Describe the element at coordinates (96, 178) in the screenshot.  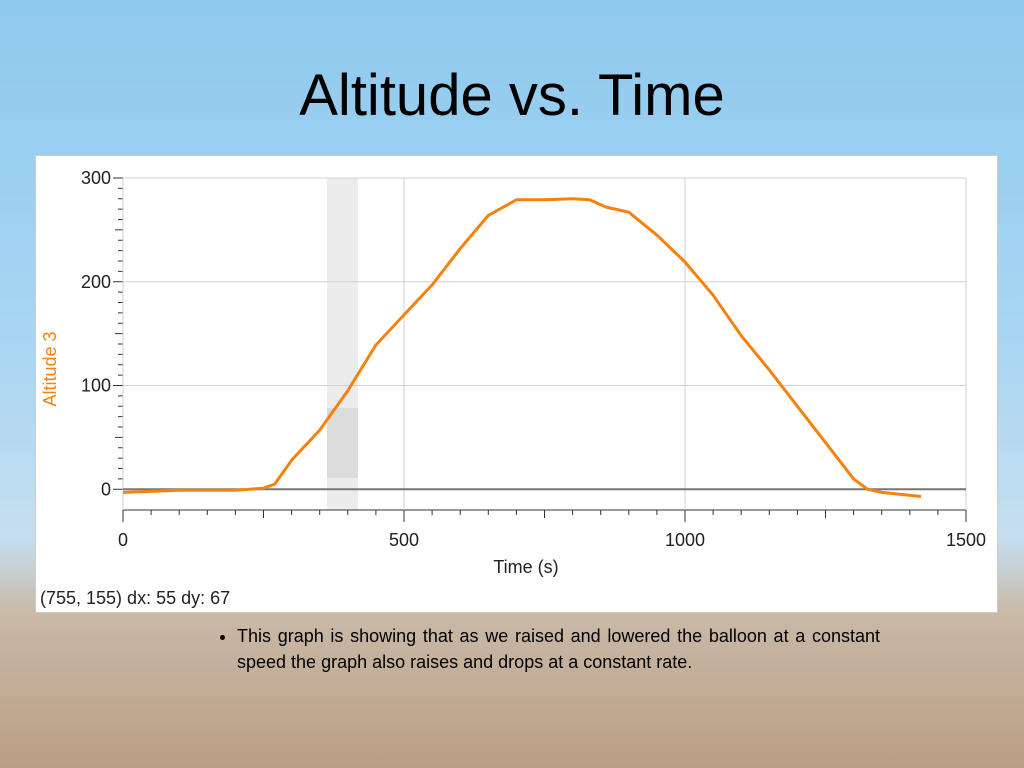
I see `y-tick-label: 300` at that location.